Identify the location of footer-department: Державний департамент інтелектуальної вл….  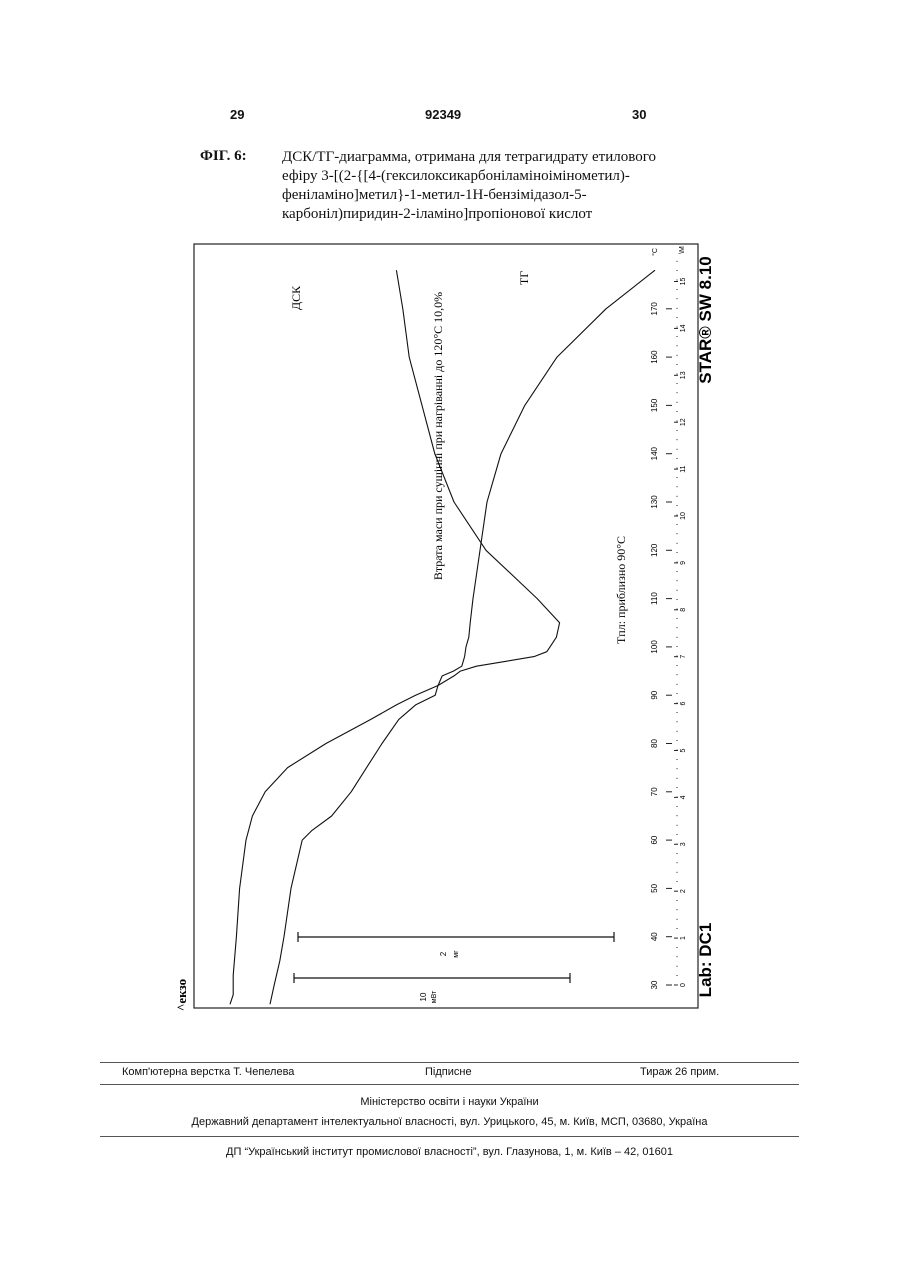
(449, 1122).